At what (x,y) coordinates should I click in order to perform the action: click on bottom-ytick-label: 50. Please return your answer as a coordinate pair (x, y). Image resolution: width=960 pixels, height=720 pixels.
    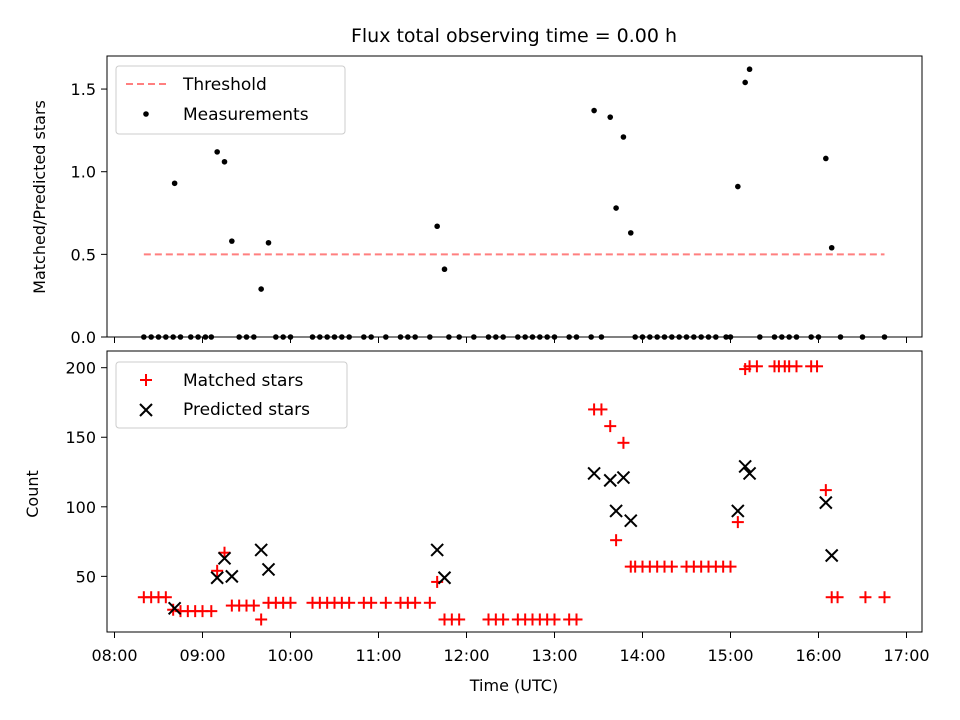
    Looking at the image, I should click on (86, 576).